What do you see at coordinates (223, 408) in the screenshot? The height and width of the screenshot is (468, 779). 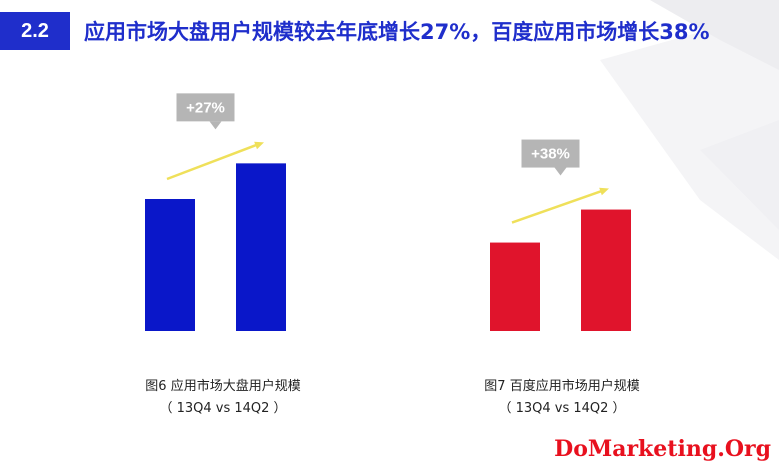 I see `chart-1-caption-range: （ 13Q4 vs 14Q2 ）` at bounding box center [223, 408].